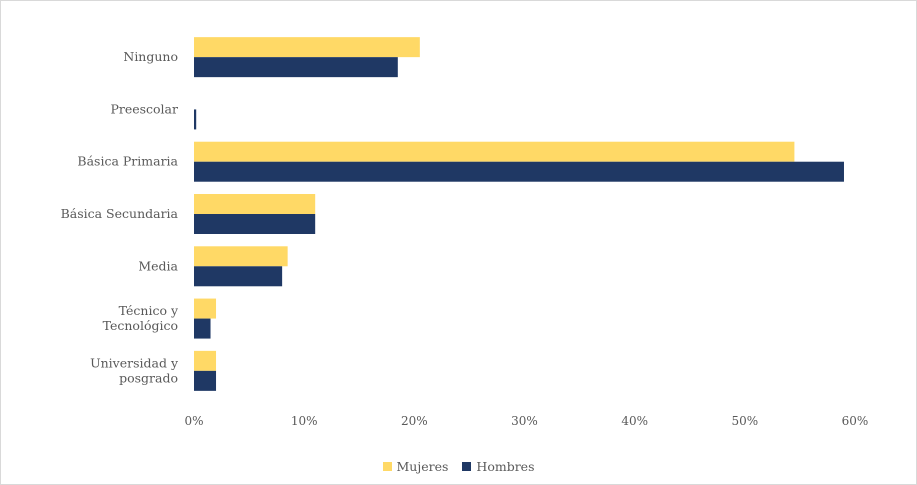 The height and width of the screenshot is (485, 917). I want to click on legend-label-mujeres: Mujeres, so click(422, 466).